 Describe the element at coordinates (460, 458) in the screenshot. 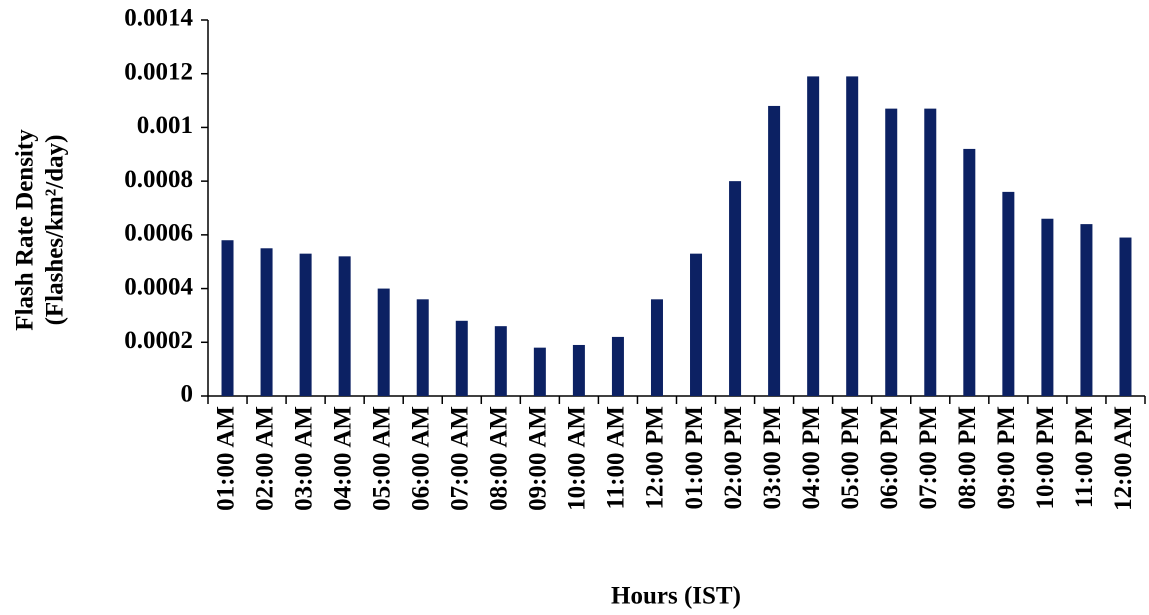

I see `x-tick-label: 07:00 AM` at that location.